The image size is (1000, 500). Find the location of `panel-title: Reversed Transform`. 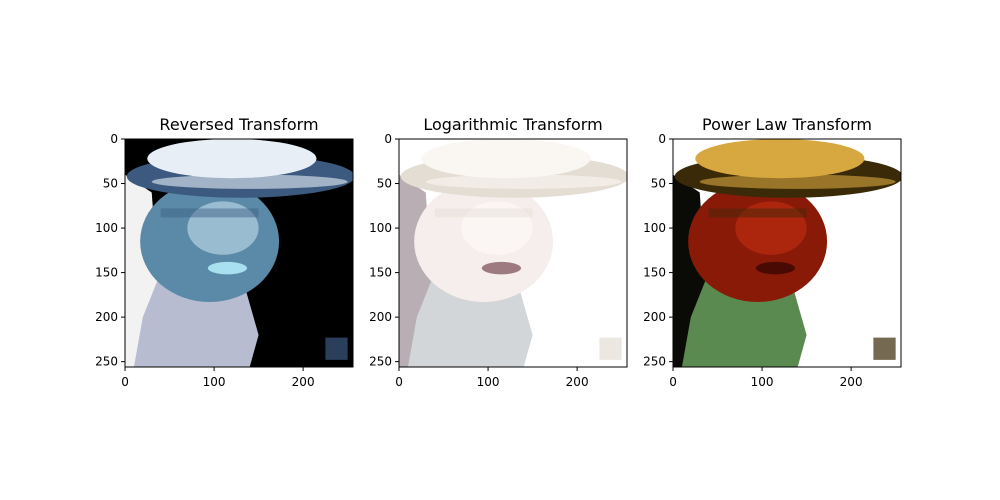

panel-title: Reversed Transform is located at coordinates (238, 124).